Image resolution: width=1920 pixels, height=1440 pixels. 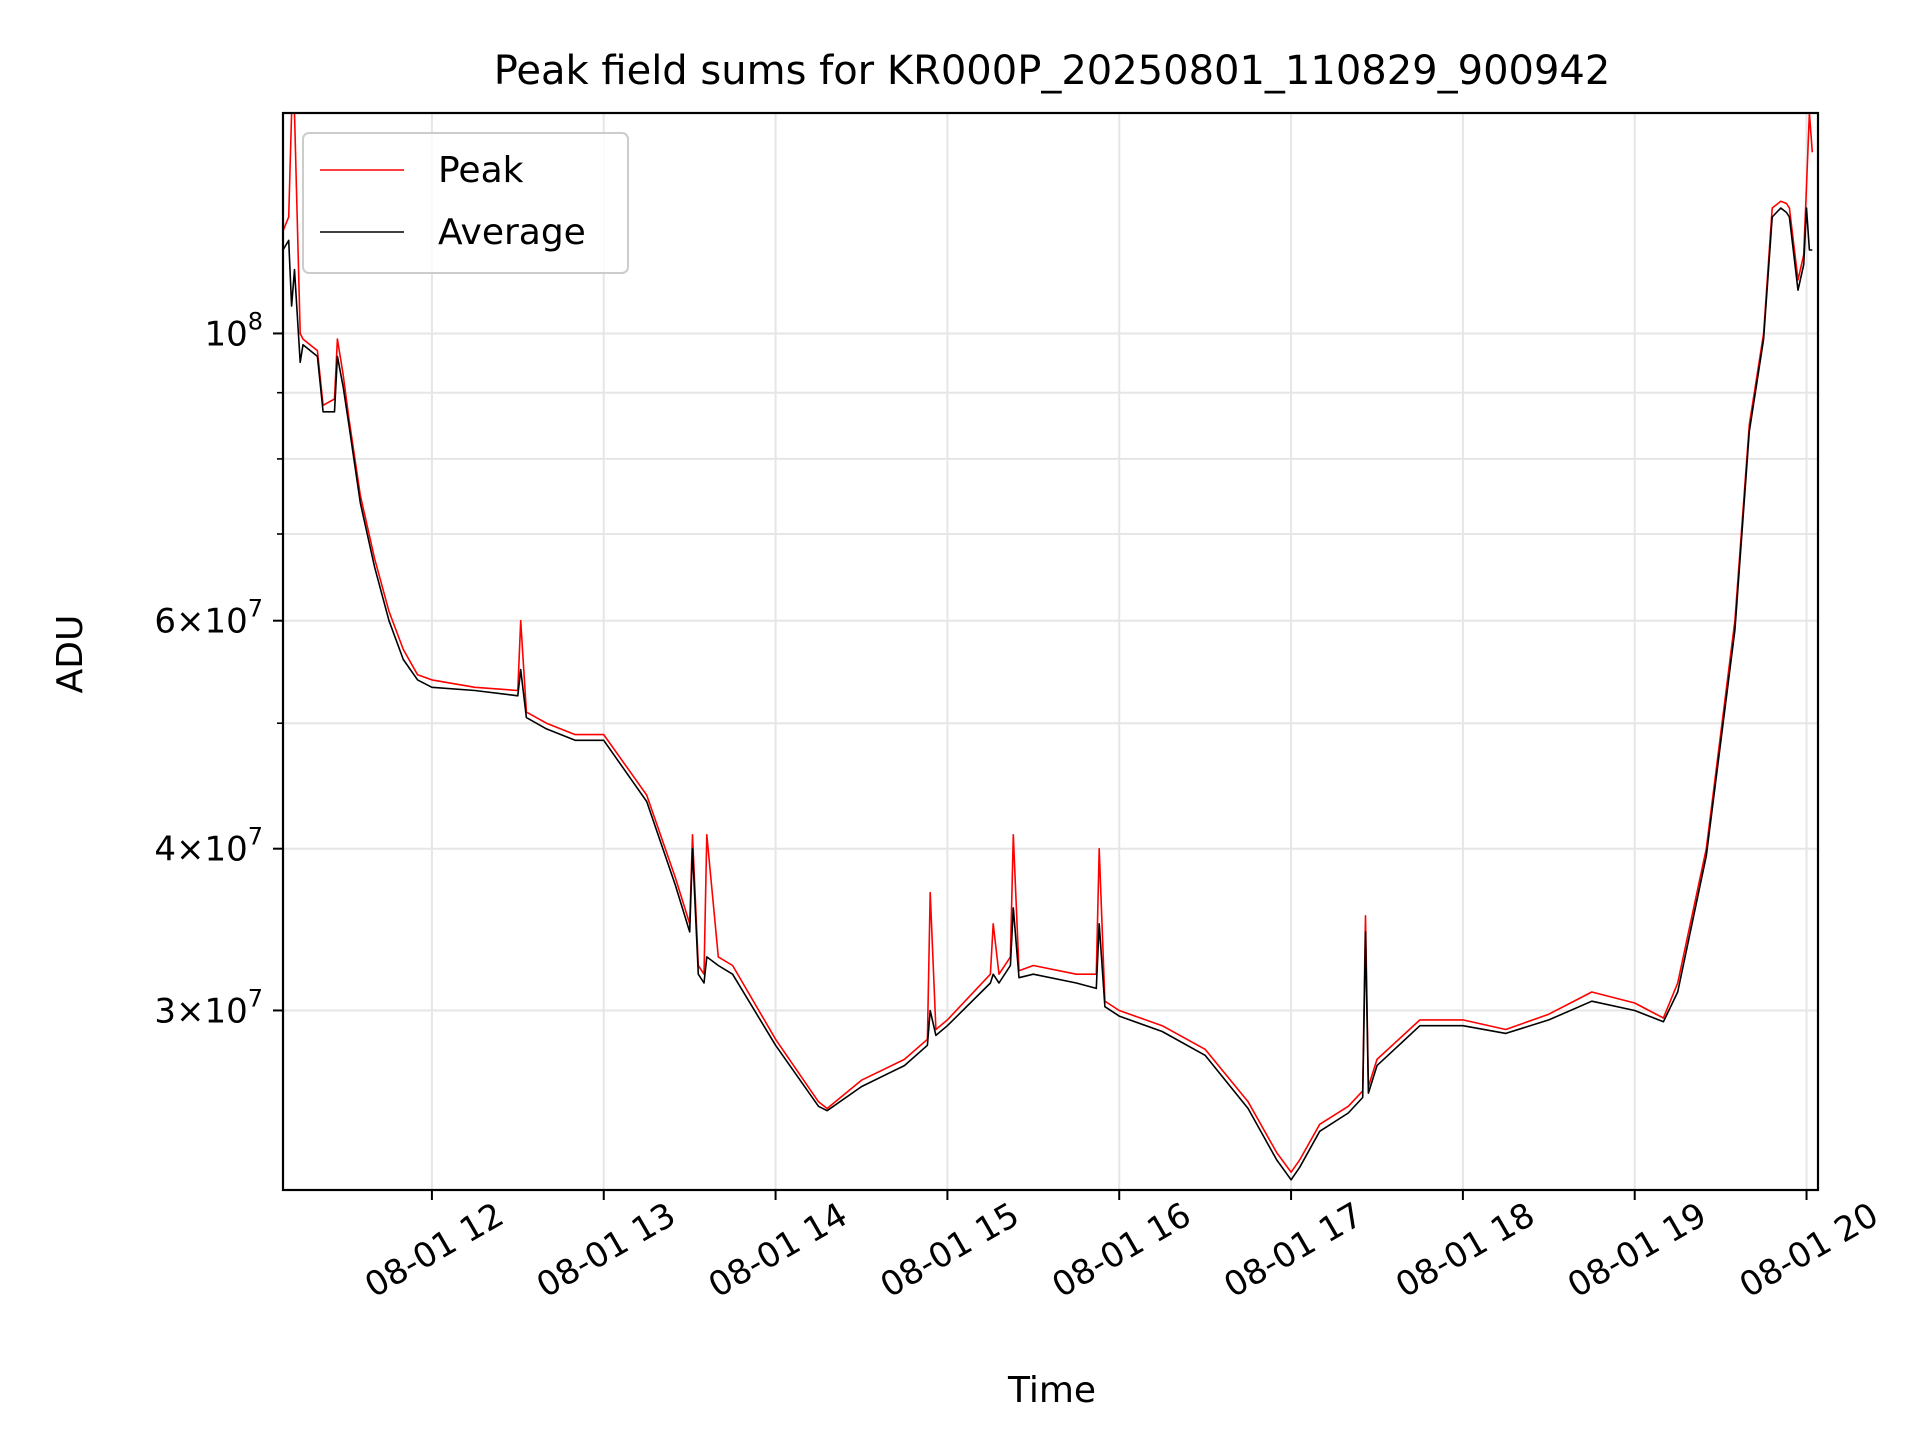 I want to click on x-axis-label: Time, so click(x=1051, y=1390).